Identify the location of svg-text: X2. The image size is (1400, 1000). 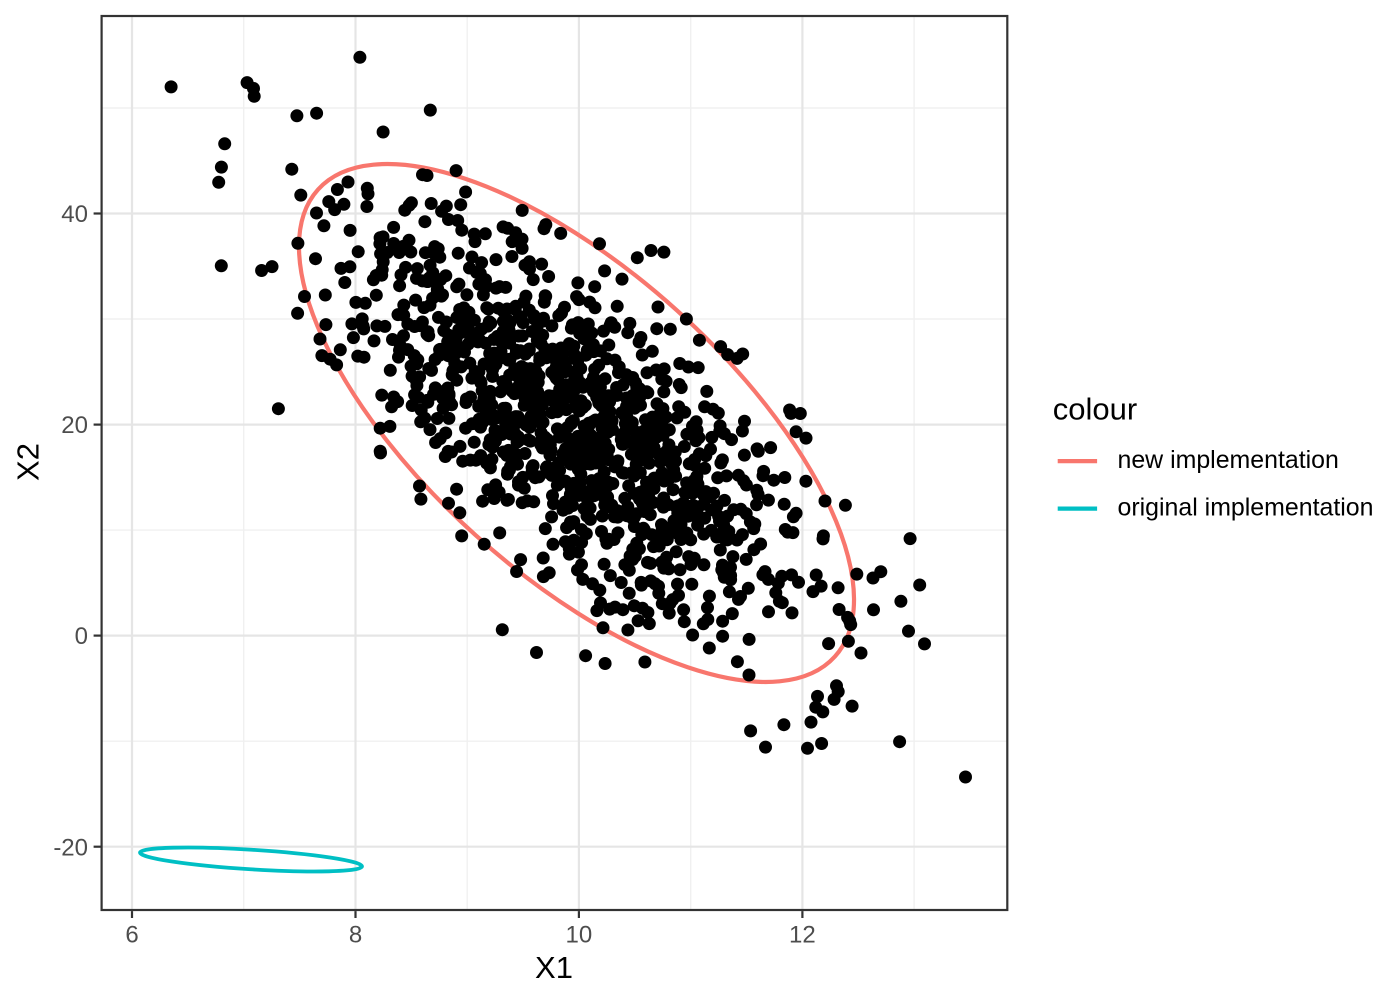
(28, 462).